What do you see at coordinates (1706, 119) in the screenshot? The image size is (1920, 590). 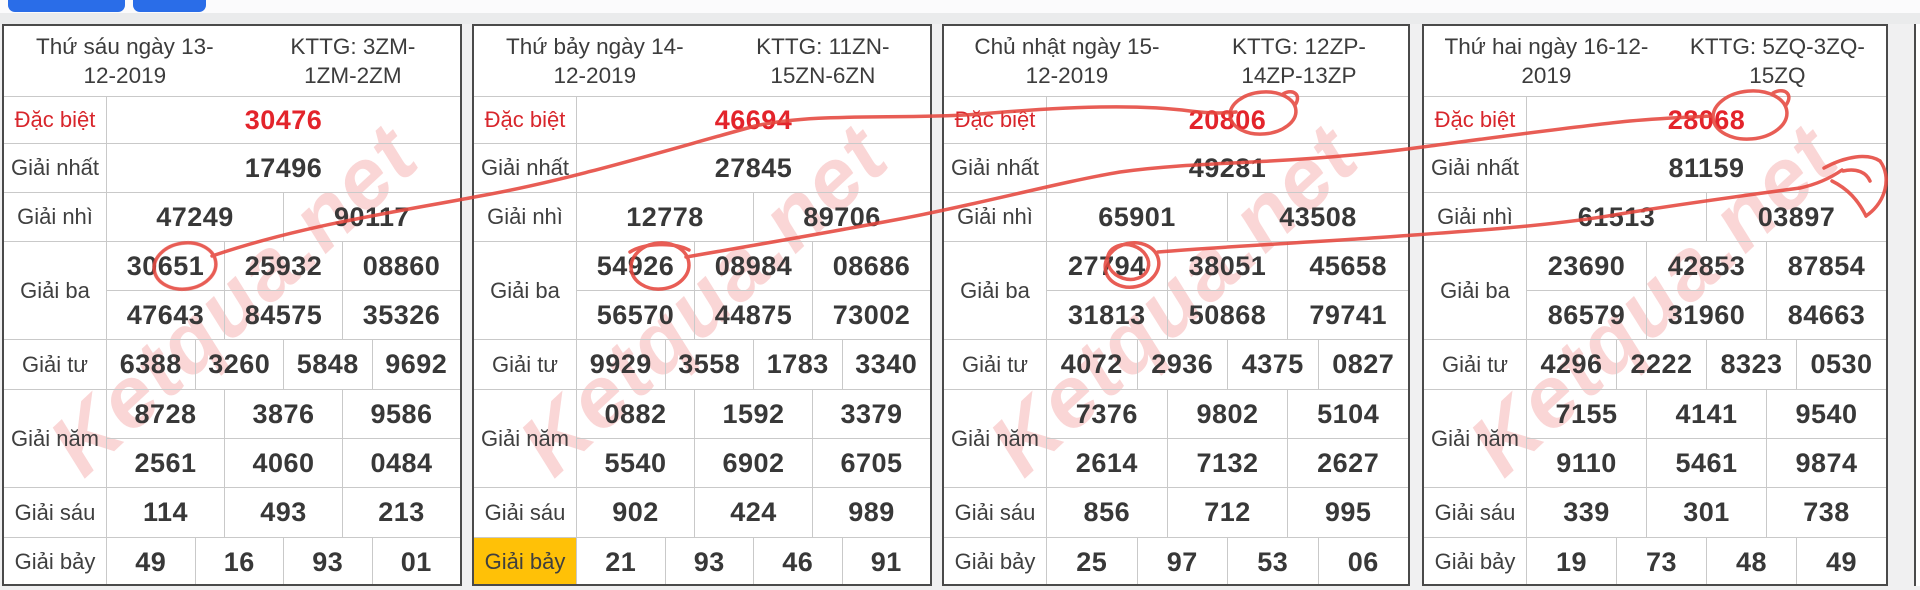 I see `special-prize-number: 28068` at bounding box center [1706, 119].